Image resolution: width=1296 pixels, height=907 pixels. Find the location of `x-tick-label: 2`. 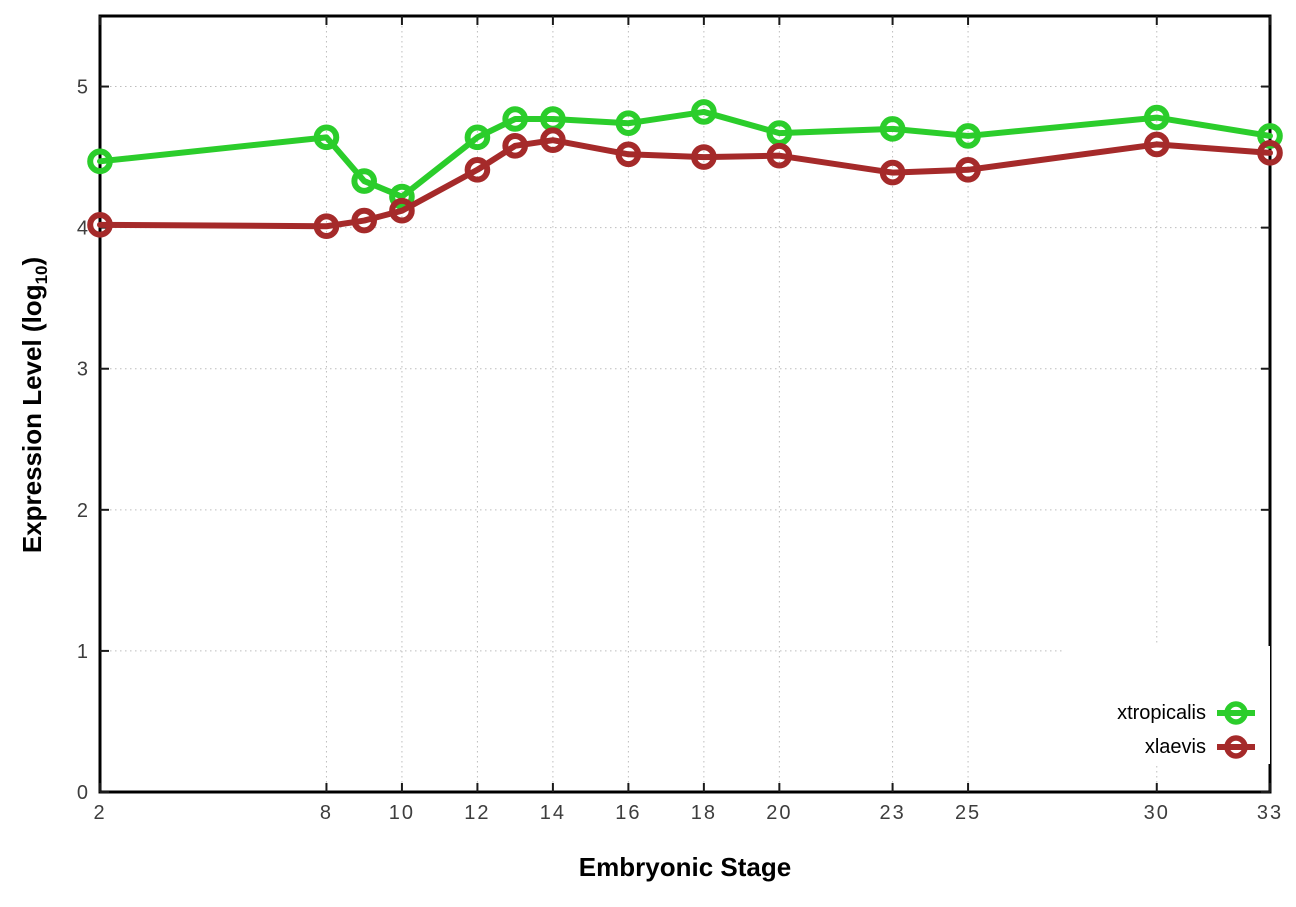

x-tick-label: 2 is located at coordinates (99, 813).